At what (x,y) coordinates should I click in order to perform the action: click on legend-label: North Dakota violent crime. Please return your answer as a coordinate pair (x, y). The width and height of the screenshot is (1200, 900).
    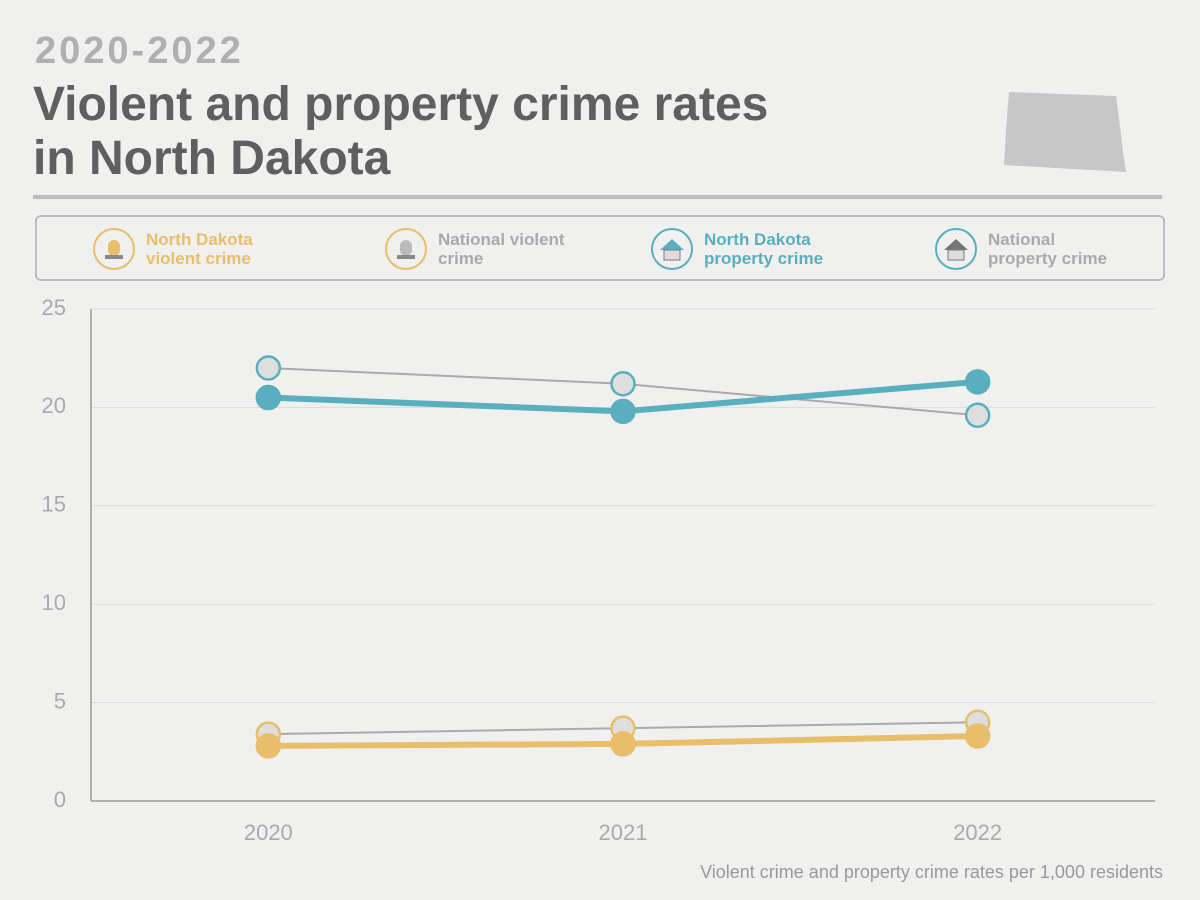
    Looking at the image, I should click on (199, 249).